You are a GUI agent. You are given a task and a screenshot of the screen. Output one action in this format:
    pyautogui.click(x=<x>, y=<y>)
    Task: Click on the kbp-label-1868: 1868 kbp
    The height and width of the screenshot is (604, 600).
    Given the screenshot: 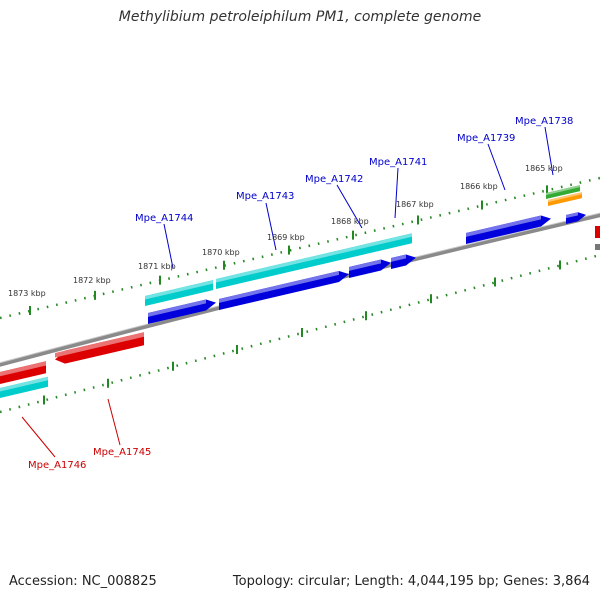 What is the action you would take?
    pyautogui.click(x=350, y=221)
    